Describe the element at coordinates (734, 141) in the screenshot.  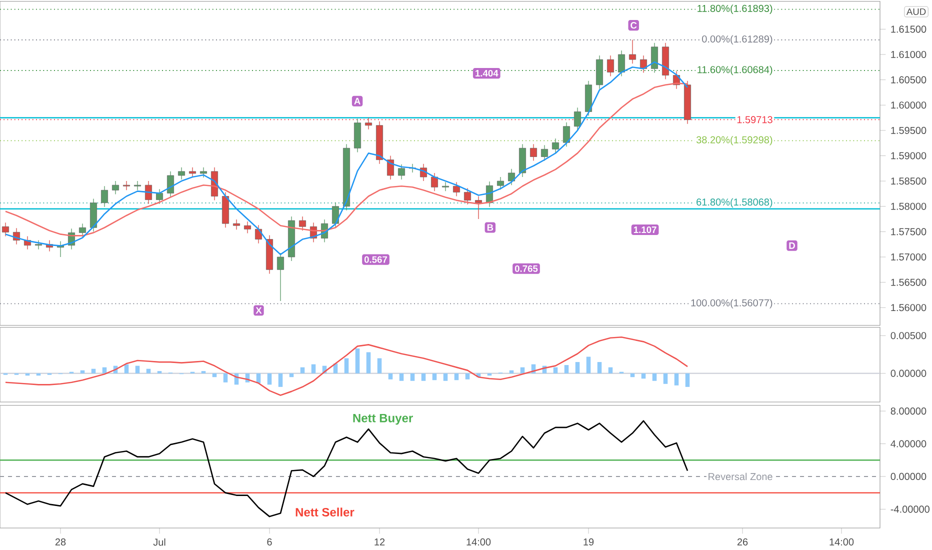
I see `ref-line-label: 38.20%(1.59298)` at that location.